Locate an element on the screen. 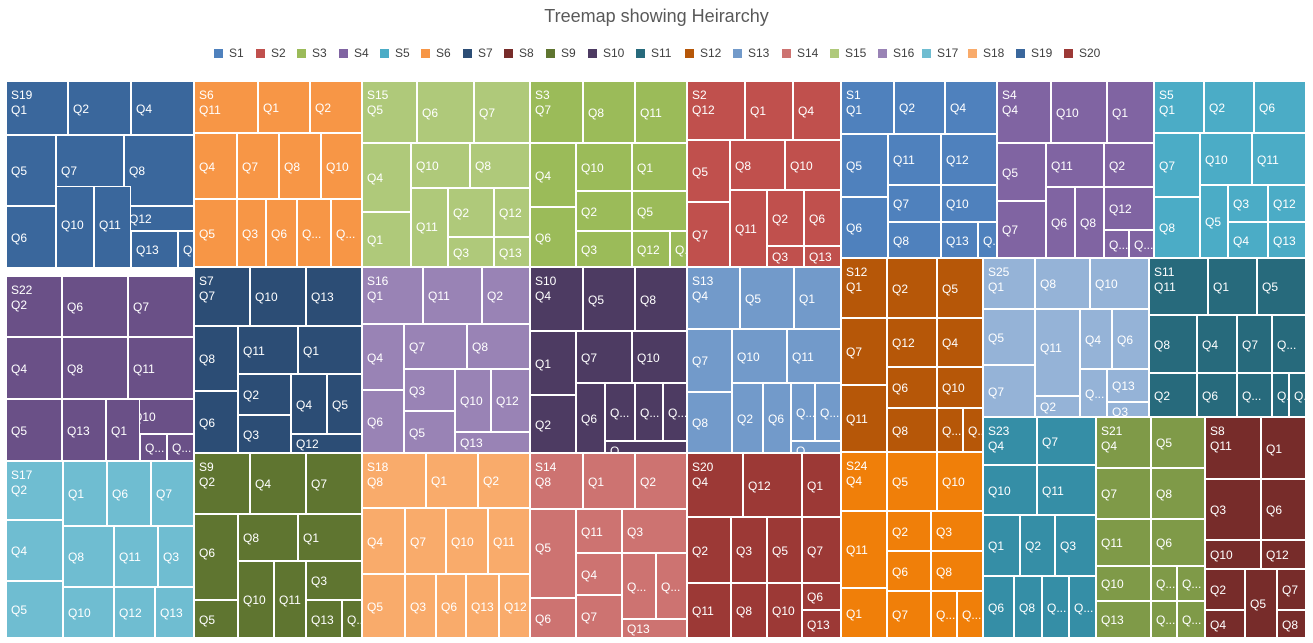 This screenshot has width=1313, height=643. treemap-cell-s19-8: Q10 is located at coordinates (75, 227).